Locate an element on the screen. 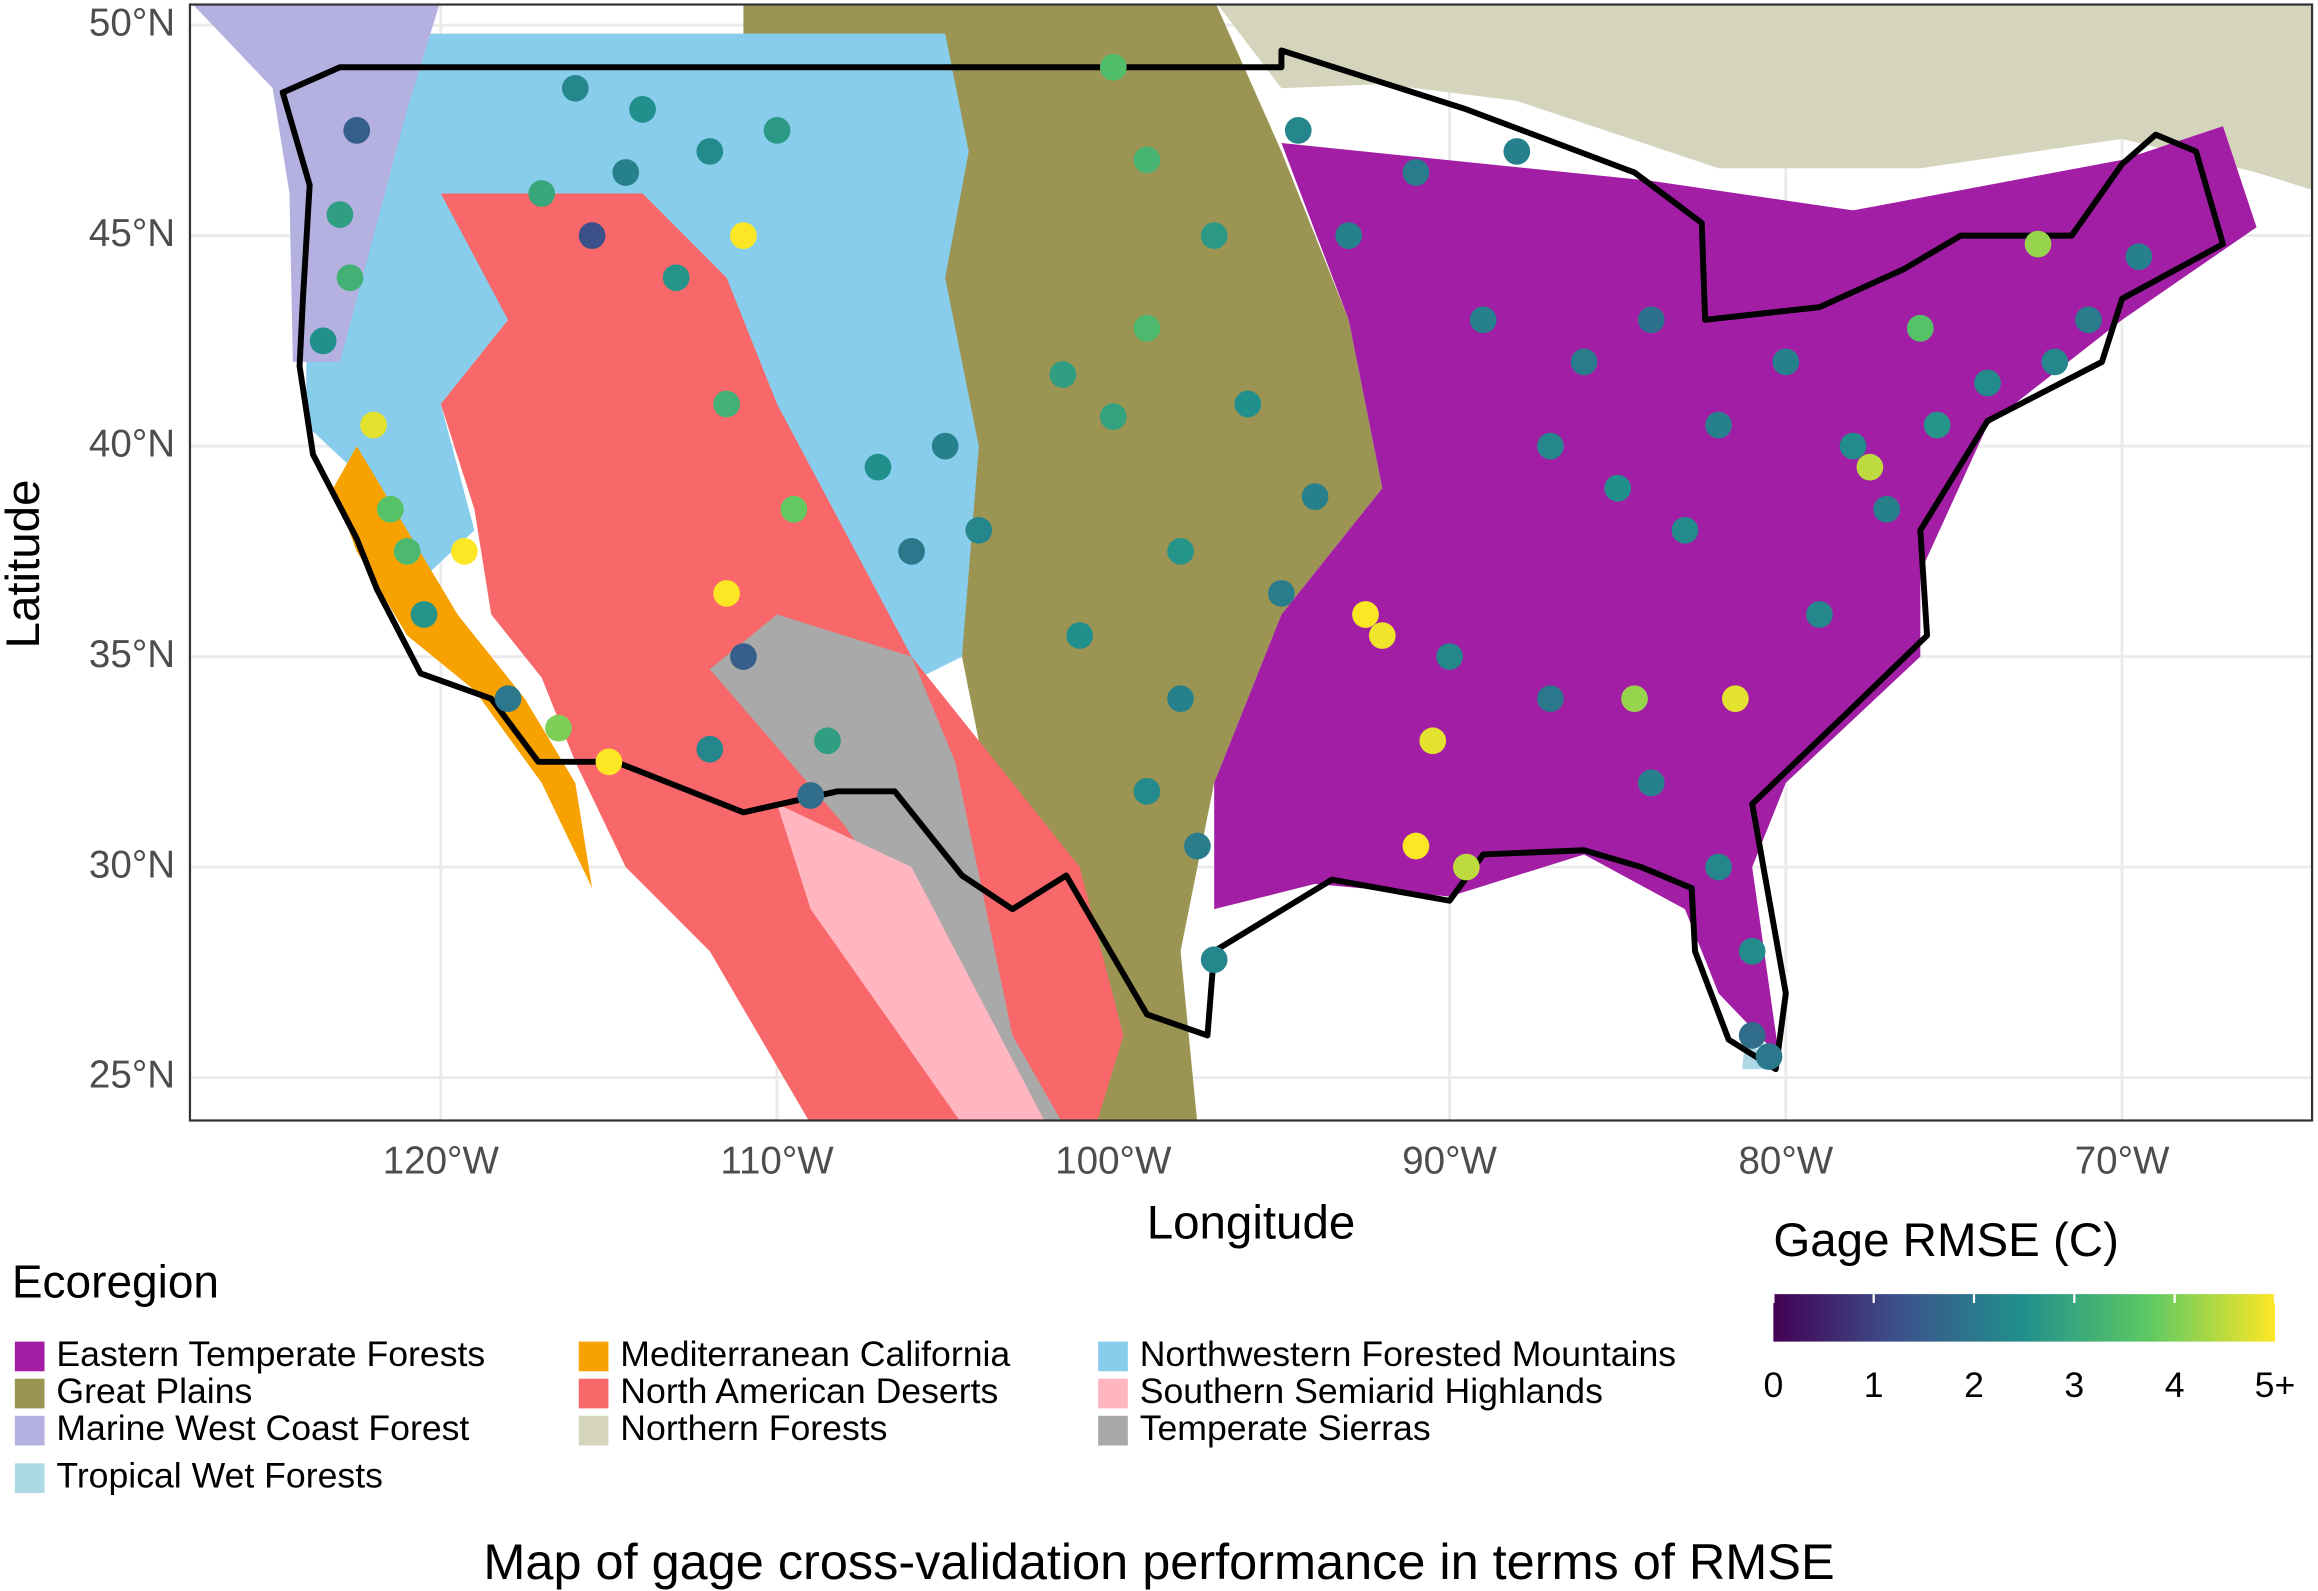 Image resolution: width=2318 pixels, height=1591 pixels. legend-label: Temperate Sierras is located at coordinates (1285, 1428).